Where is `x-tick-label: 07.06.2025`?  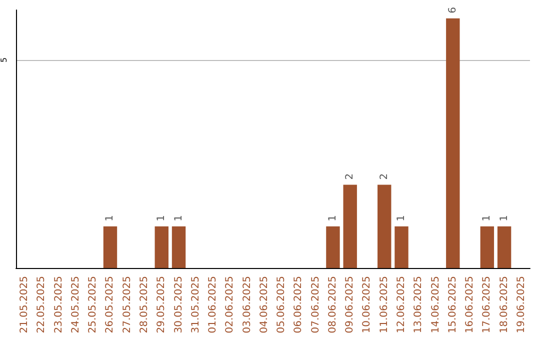 x-tick-label: 07.06.2025 is located at coordinates (316, 305).